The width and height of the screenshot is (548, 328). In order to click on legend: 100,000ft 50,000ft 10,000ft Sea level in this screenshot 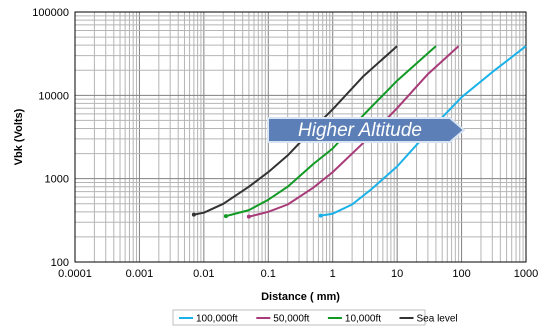, I will do `click(315, 317)`.